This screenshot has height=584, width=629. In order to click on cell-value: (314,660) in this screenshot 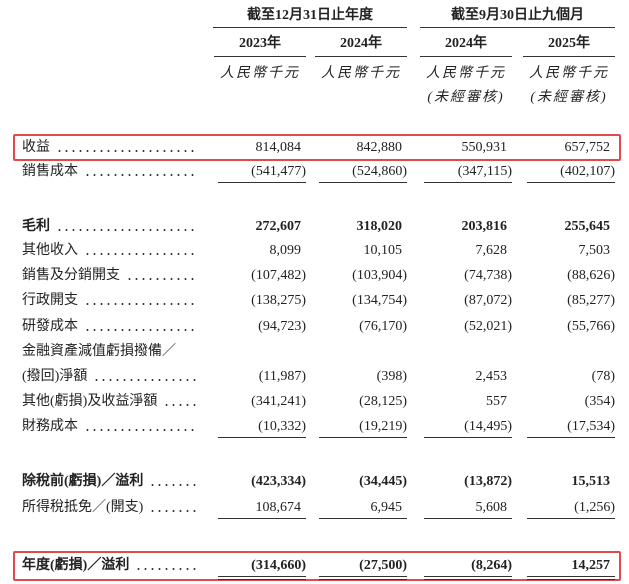, I will do `click(278, 565)`.